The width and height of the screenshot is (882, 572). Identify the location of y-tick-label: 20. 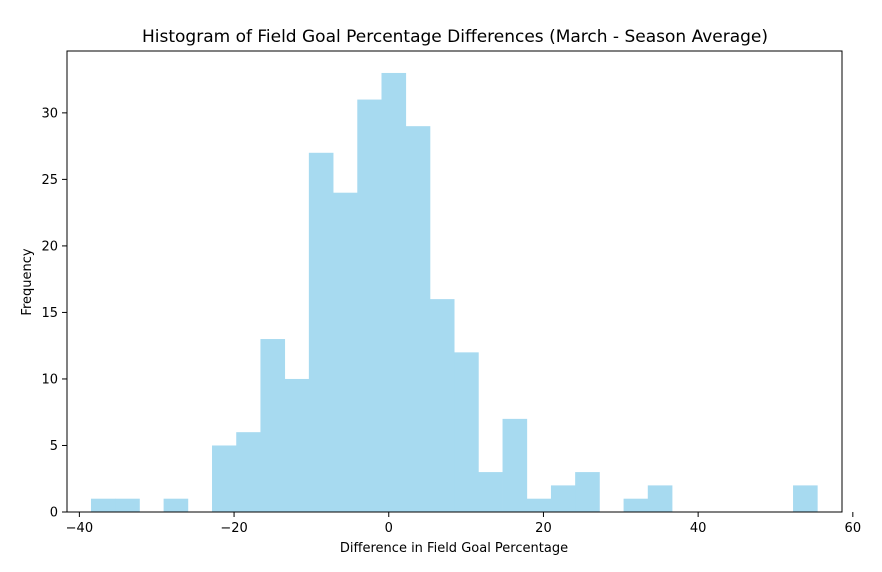
(49, 246).